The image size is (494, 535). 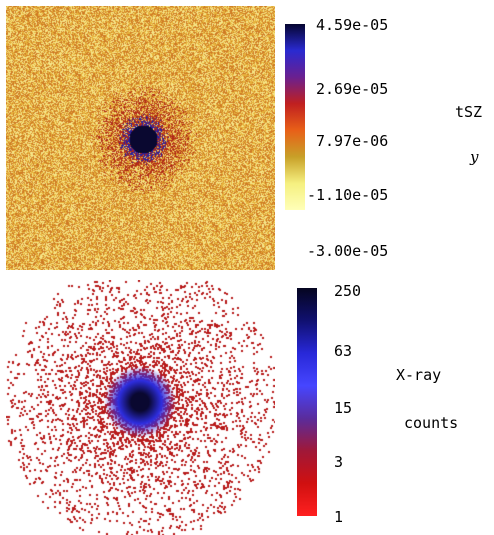 What do you see at coordinates (474, 157) in the screenshot?
I see `tsz-y-label: y` at bounding box center [474, 157].